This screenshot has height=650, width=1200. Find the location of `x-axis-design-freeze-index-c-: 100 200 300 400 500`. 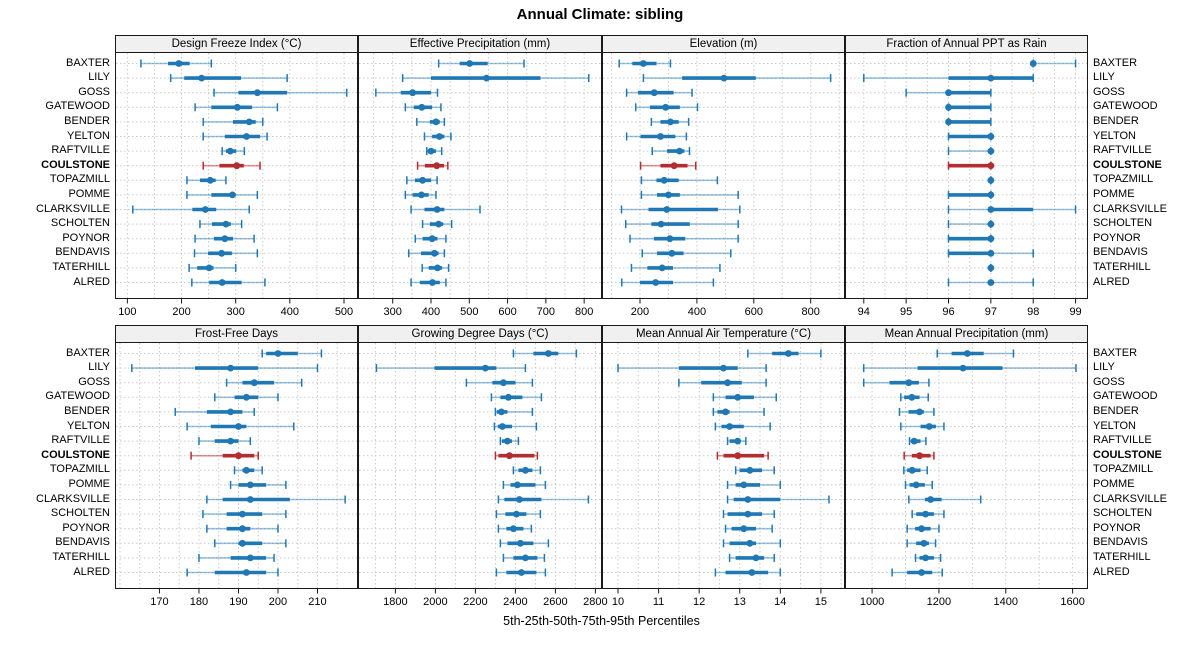

x-axis-design-freeze-index-c-: 100 200 300 400 500 is located at coordinates (235, 308).